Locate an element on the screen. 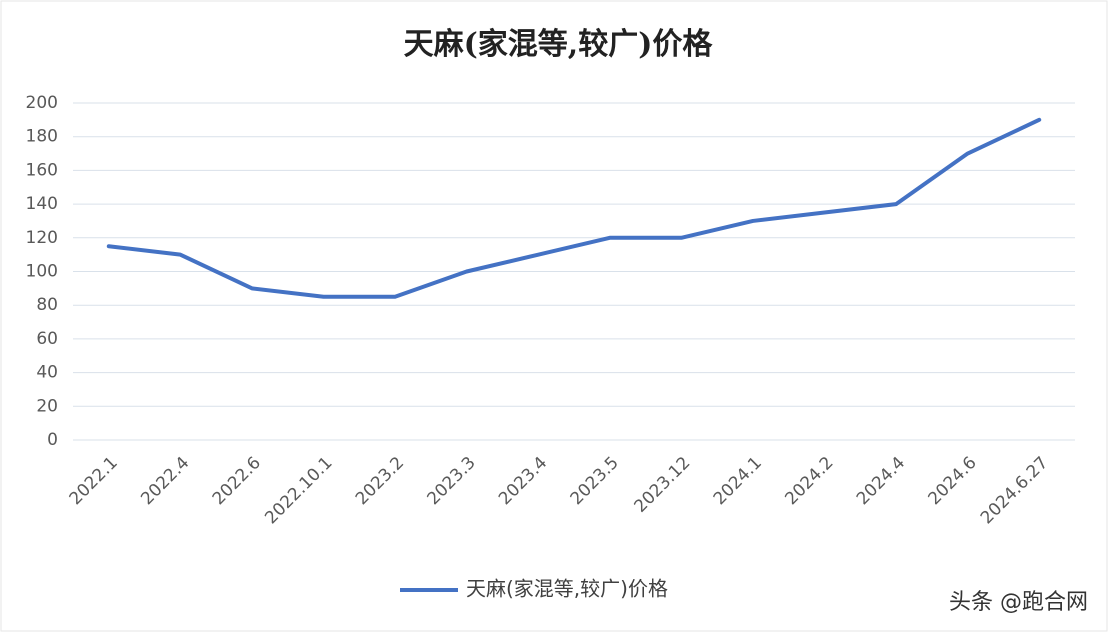 This screenshot has height=632, width=1108. y-tick-label: 60 is located at coordinates (47, 339).